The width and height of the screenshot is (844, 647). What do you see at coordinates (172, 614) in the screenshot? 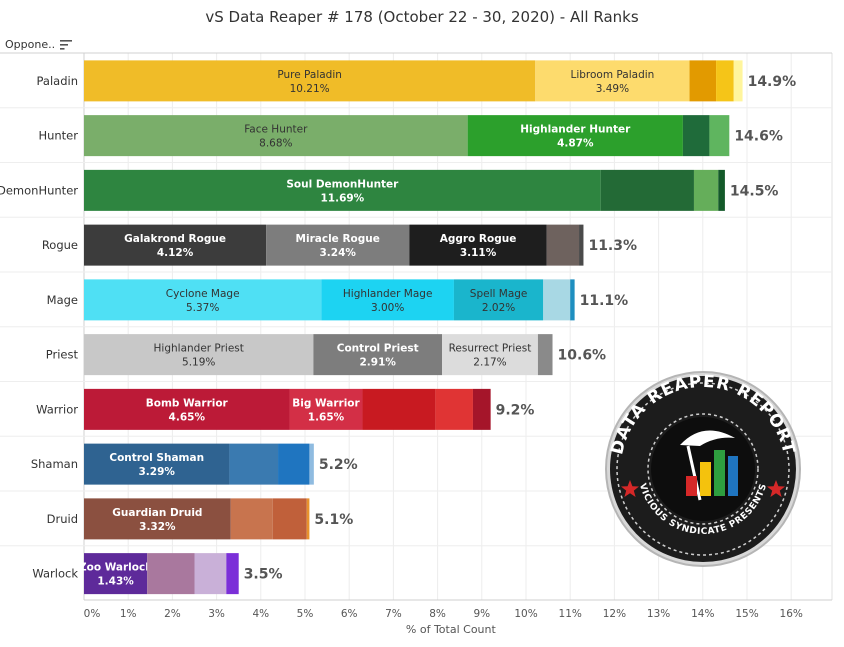
I see `x-tick-label: 2%` at bounding box center [172, 614].